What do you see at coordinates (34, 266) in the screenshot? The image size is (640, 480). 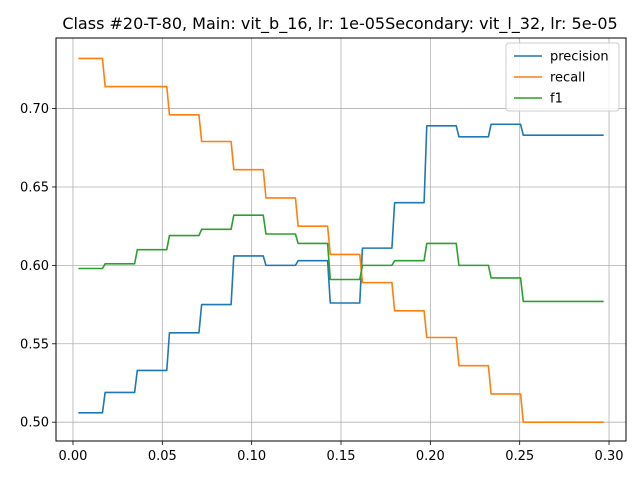 I see `y-tick-label: 0.60` at bounding box center [34, 266].